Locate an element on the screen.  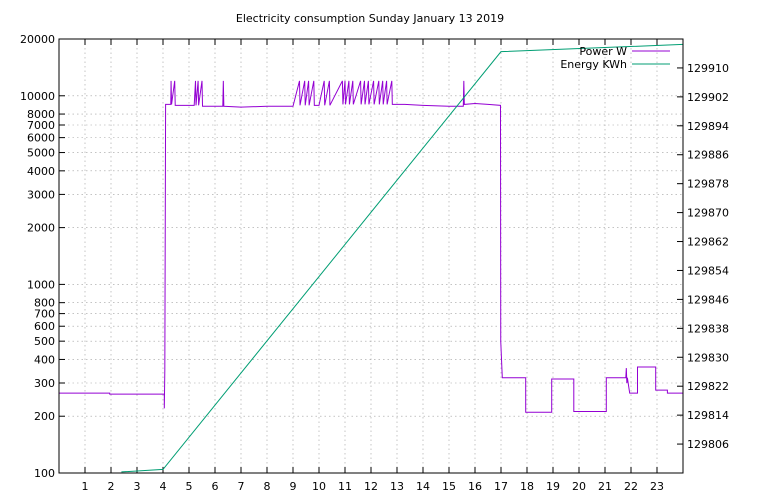
x-tick-label: 18 is located at coordinates (527, 486).